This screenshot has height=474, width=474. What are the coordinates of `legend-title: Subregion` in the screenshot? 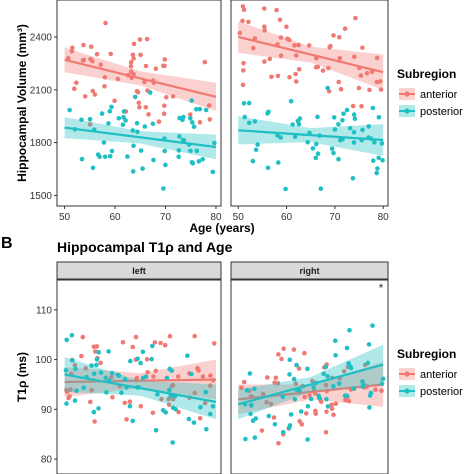 It's located at (426, 354).